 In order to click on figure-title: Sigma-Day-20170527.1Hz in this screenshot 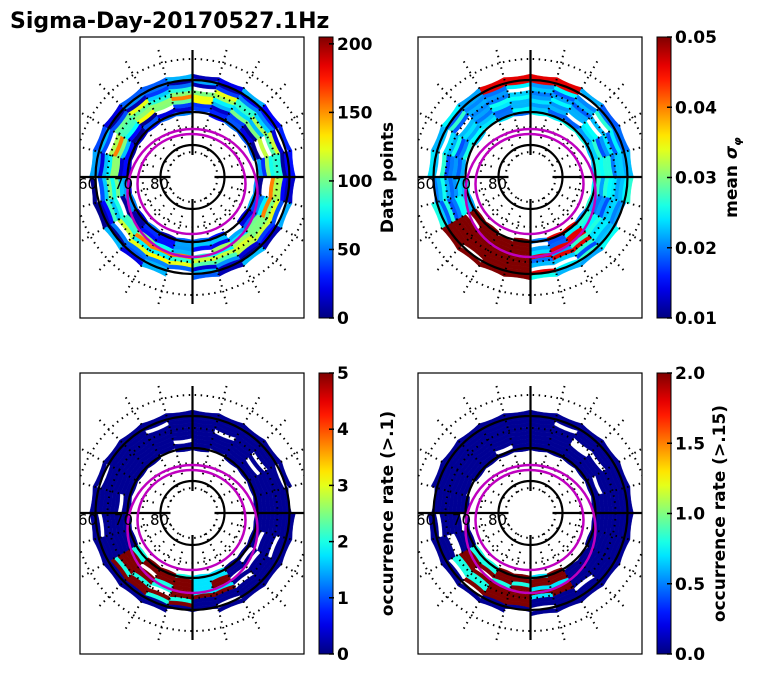, I will do `click(169, 21)`.